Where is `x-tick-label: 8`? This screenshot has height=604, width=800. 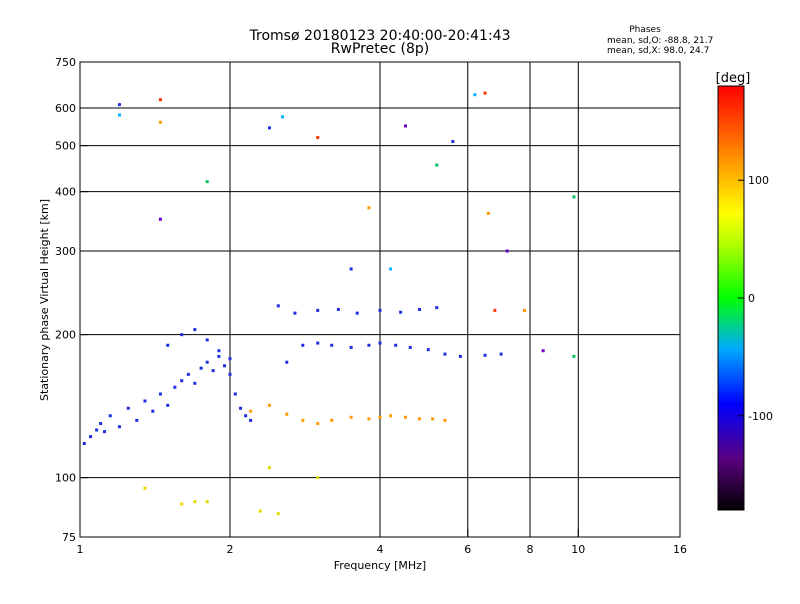
x-tick-label: 8 is located at coordinates (530, 549).